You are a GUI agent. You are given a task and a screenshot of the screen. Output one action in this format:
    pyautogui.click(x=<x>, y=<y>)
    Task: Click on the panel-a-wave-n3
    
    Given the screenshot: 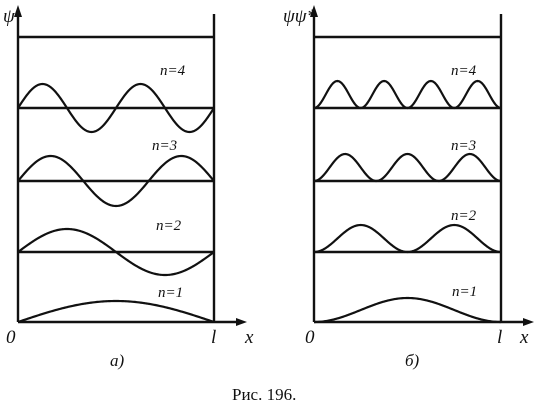 What is the action you would take?
    pyautogui.click(x=116, y=181)
    